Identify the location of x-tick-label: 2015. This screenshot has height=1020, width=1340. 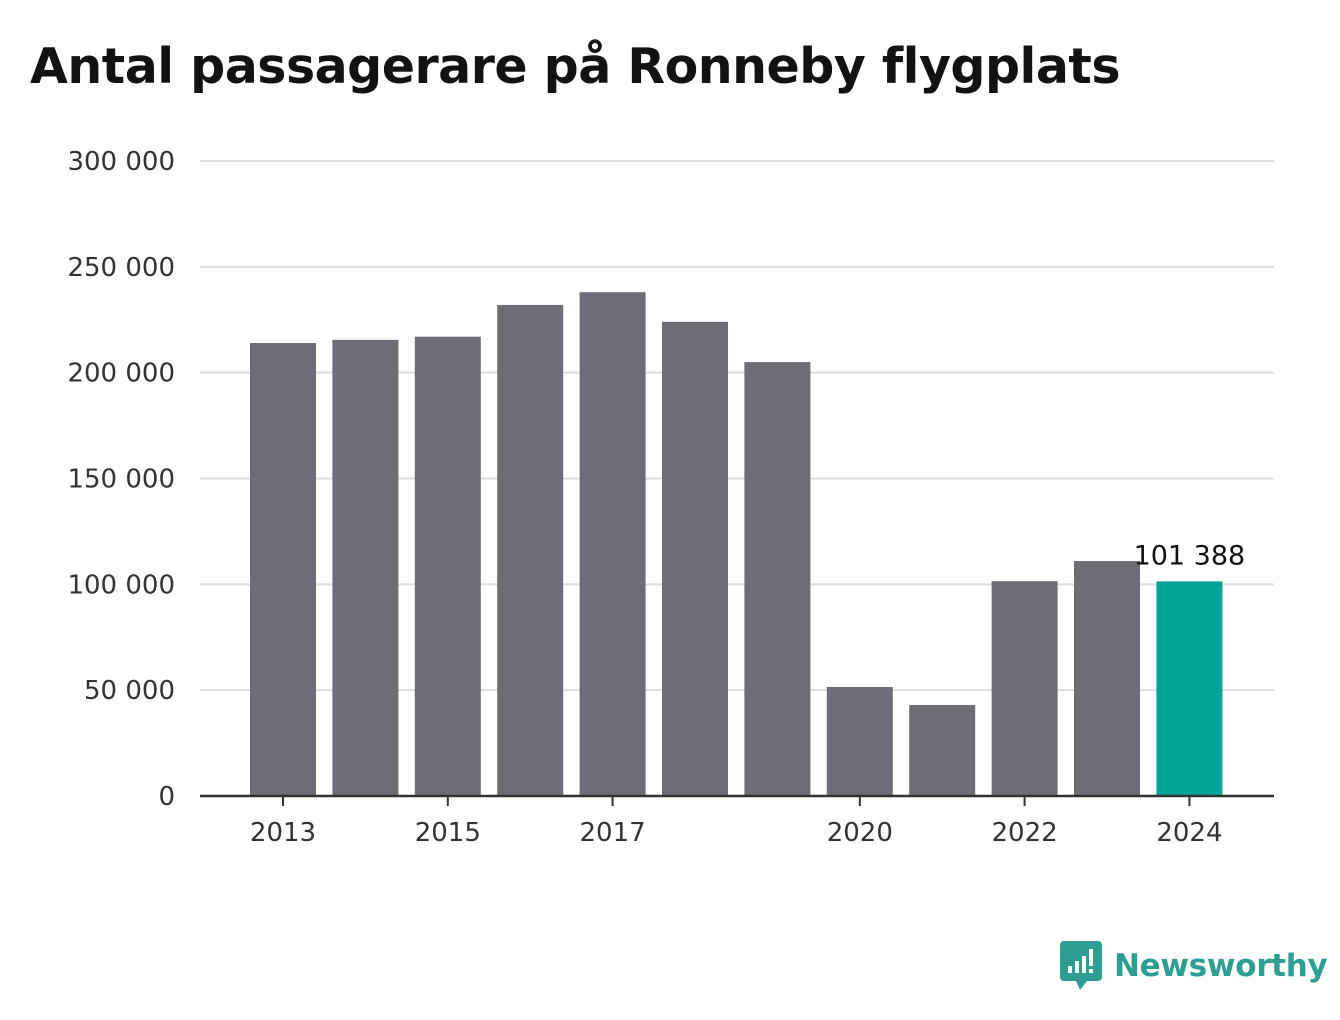
(448, 833).